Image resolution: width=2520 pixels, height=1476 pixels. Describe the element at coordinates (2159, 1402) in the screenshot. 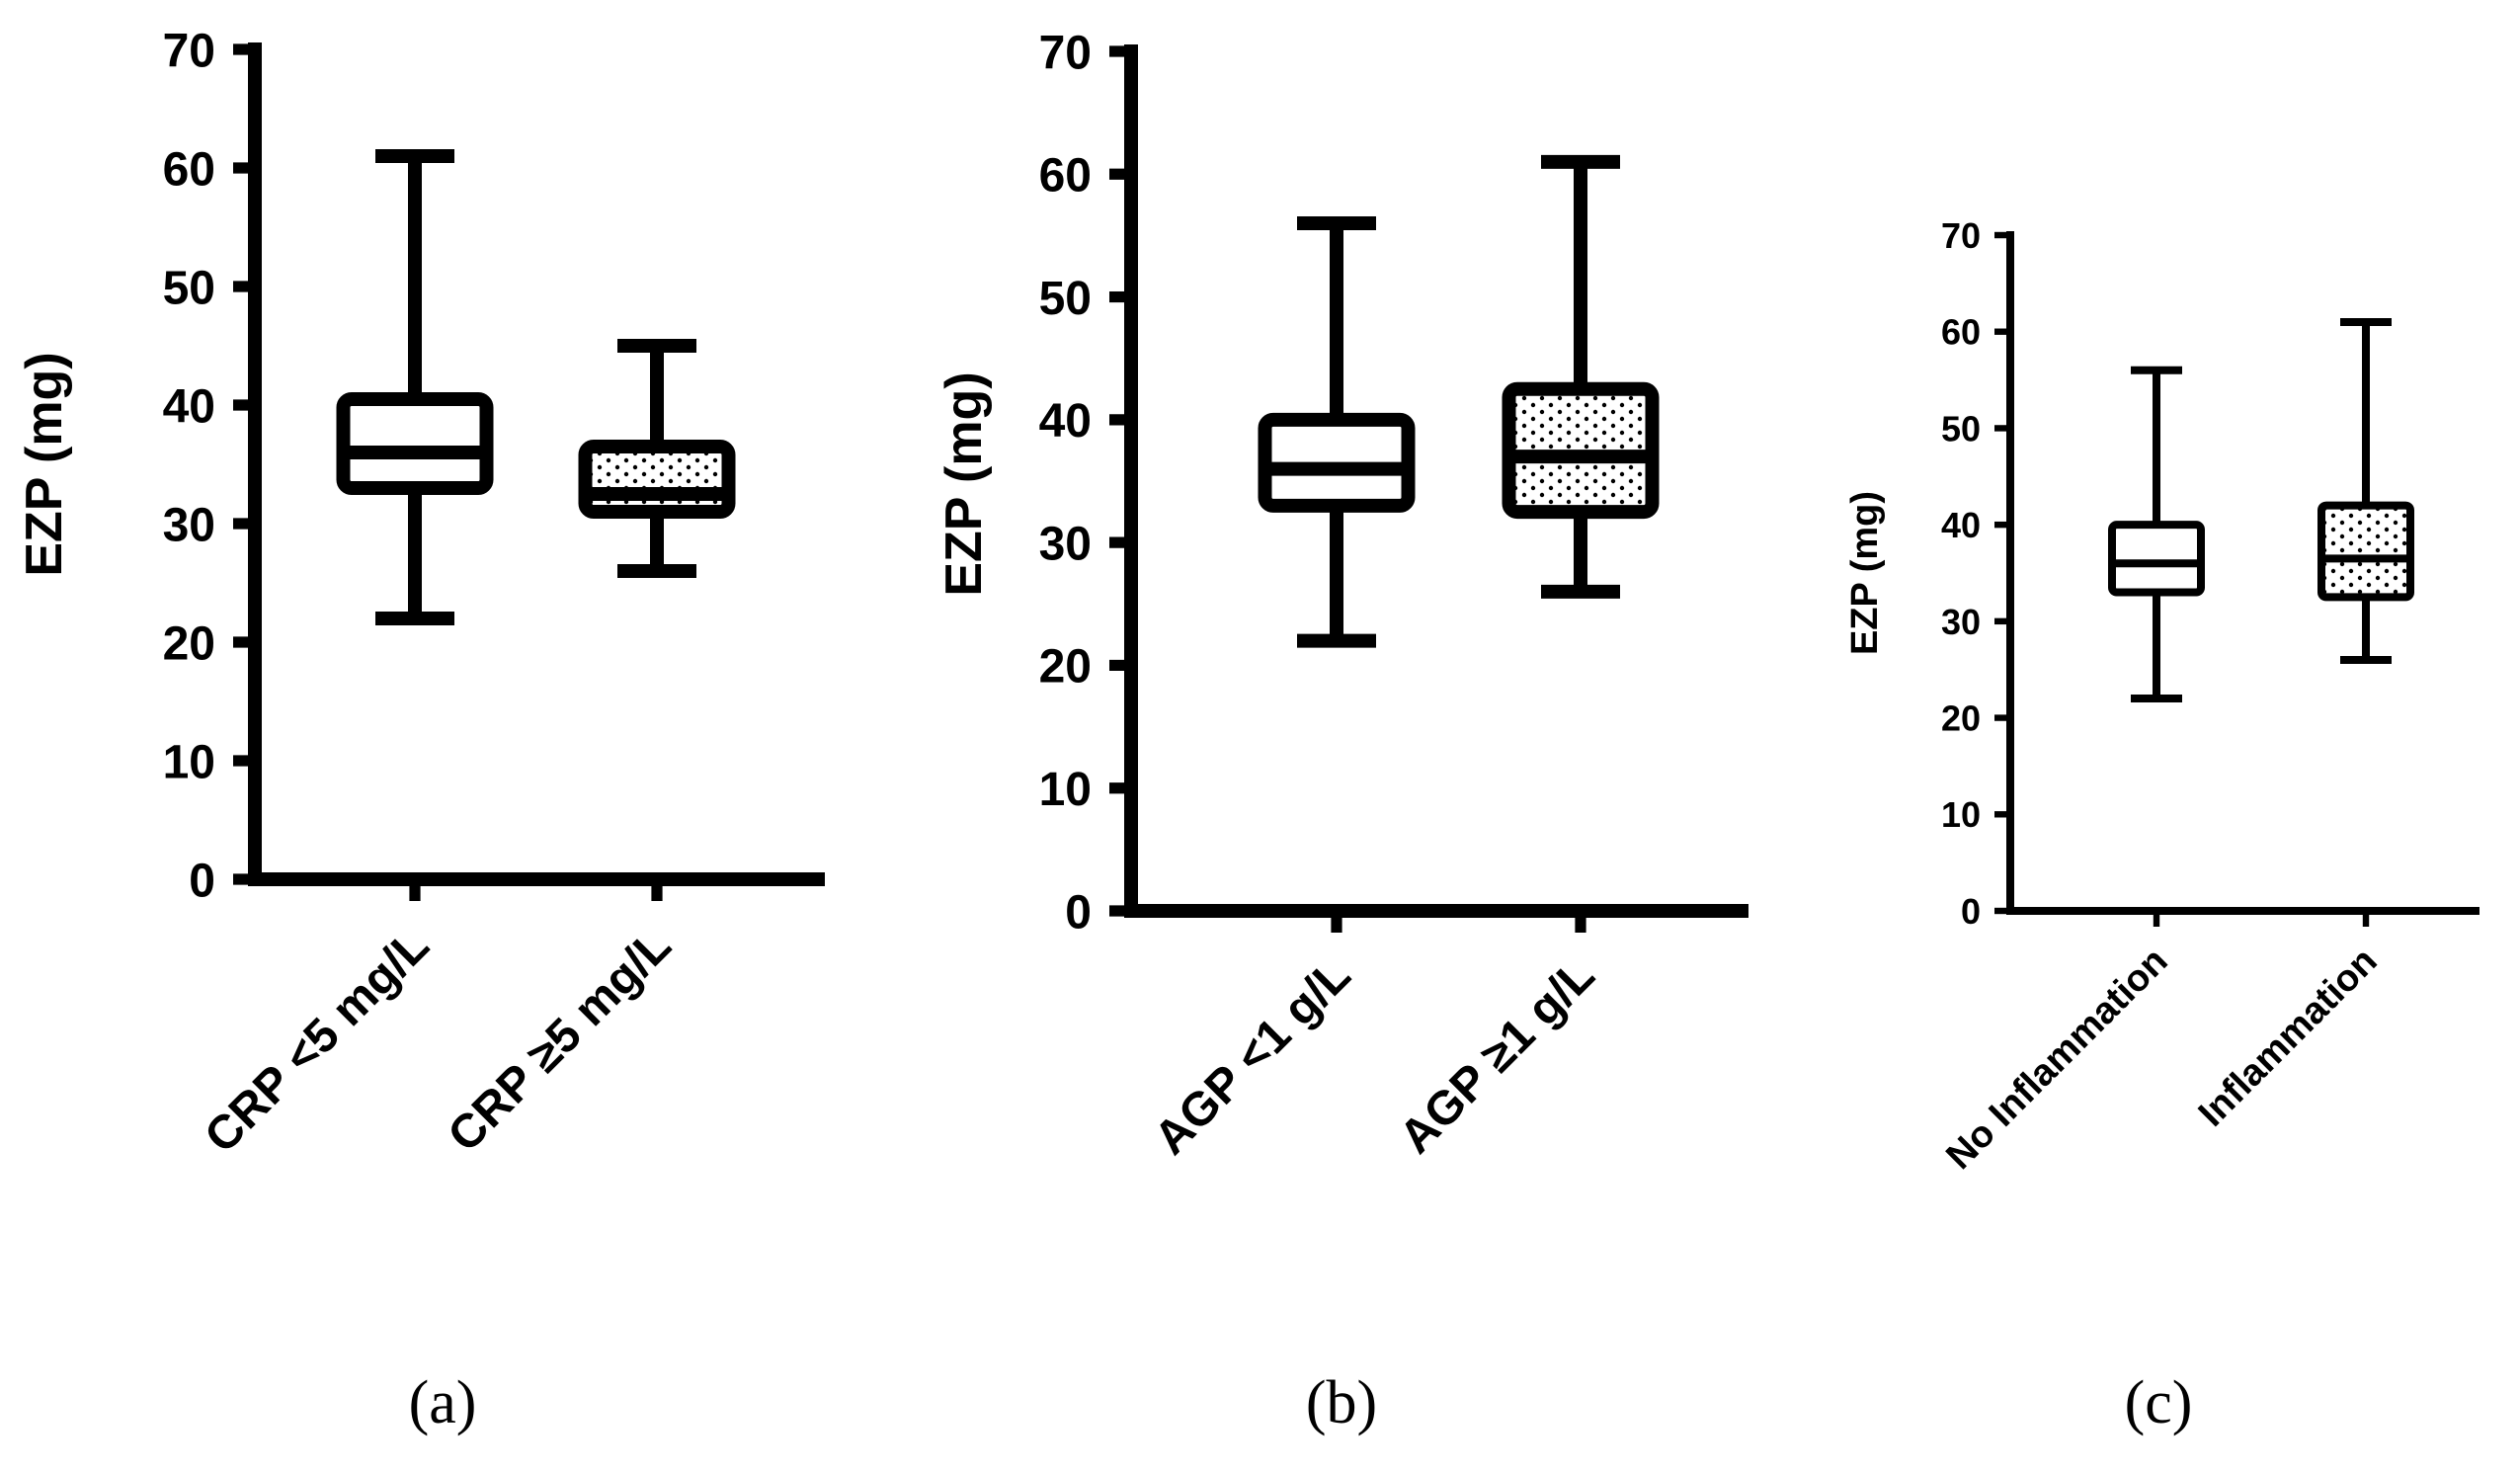

I see `panel-label: (c)` at that location.